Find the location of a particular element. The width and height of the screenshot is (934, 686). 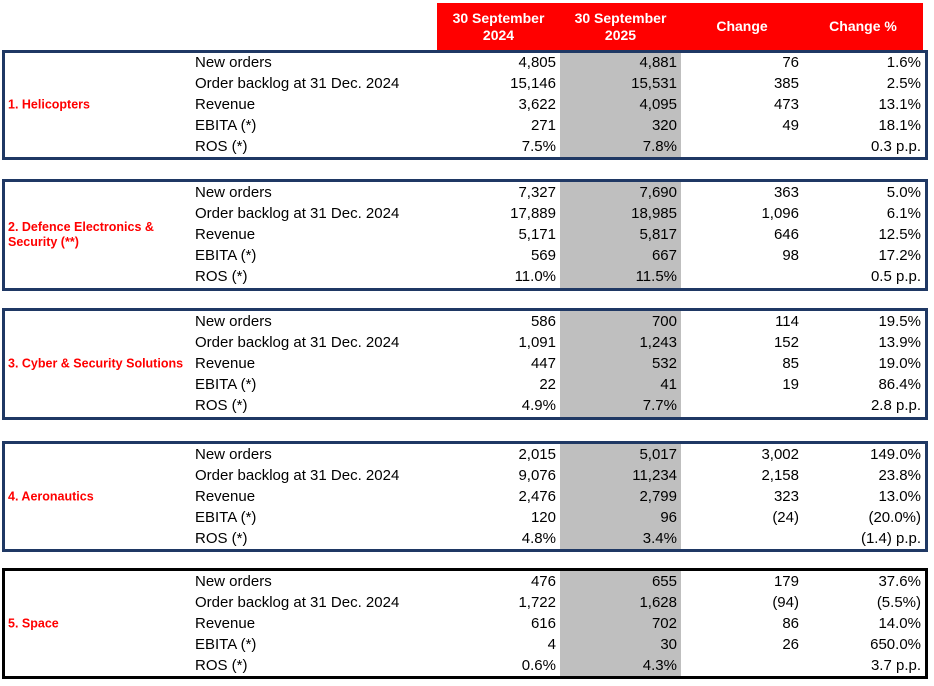

table-row: New orders 476 655 179 37.6% is located at coordinates (465, 581).